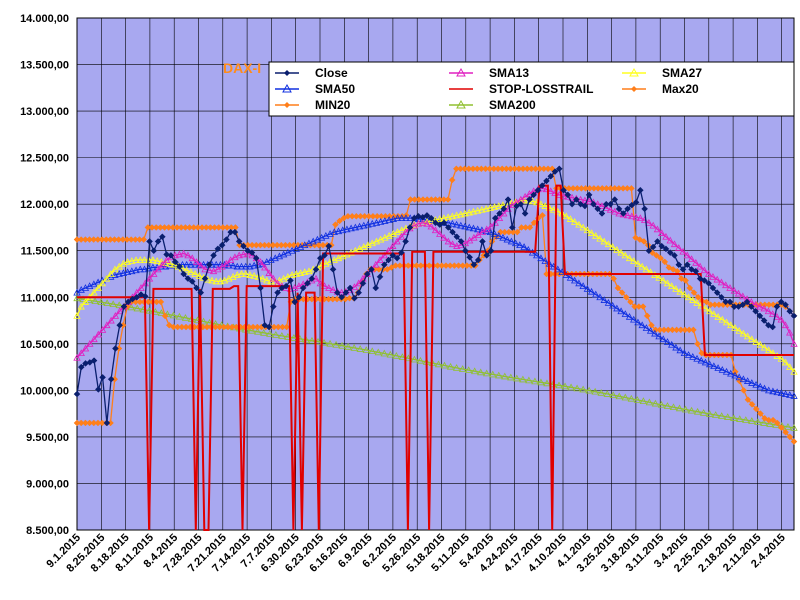 Image resolution: width=800 pixels, height=600 pixels. What do you see at coordinates (333, 105) in the screenshot?
I see `legend-label: MIN20` at bounding box center [333, 105].